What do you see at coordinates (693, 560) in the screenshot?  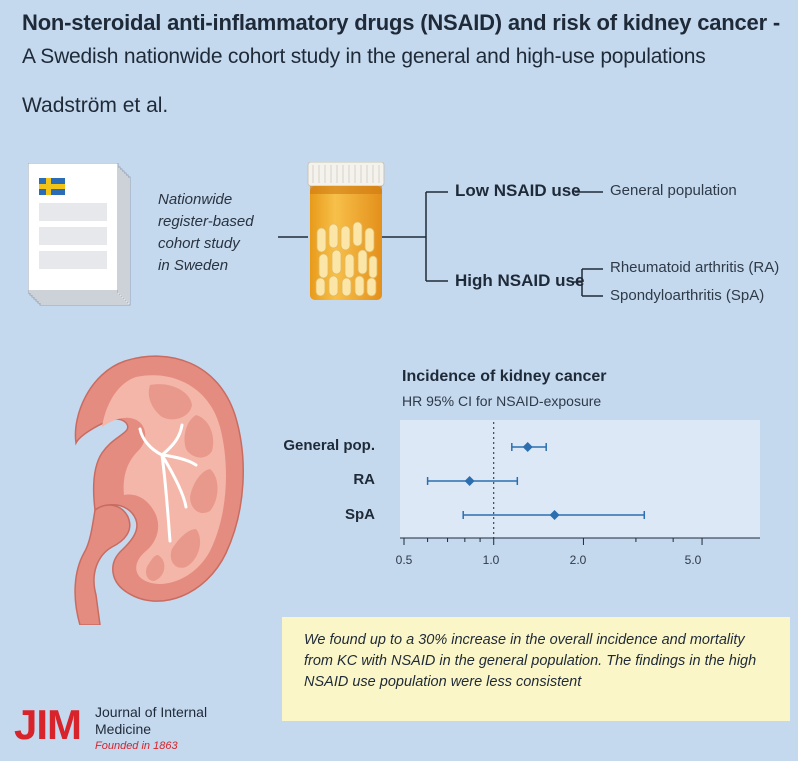 I see `x-tick-label: 5.0` at bounding box center [693, 560].